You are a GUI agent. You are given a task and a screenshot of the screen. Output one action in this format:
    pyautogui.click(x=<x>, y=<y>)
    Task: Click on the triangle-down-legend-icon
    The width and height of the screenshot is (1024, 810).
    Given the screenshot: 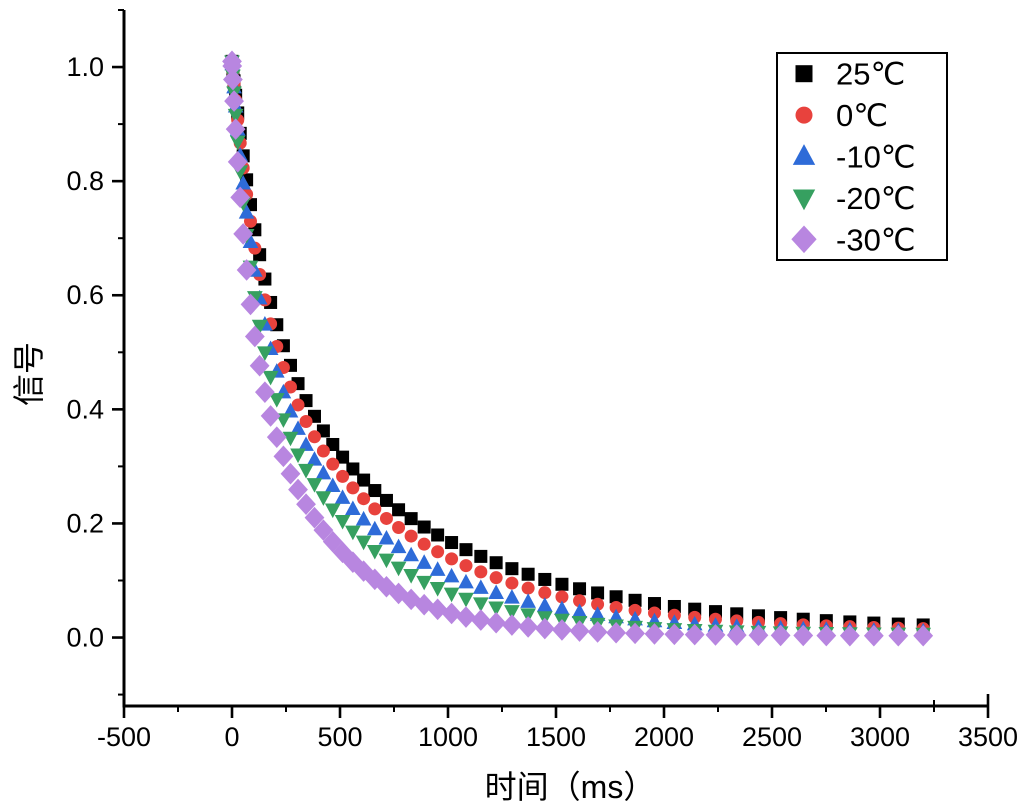 What is the action you would take?
    pyautogui.click(x=804, y=200)
    